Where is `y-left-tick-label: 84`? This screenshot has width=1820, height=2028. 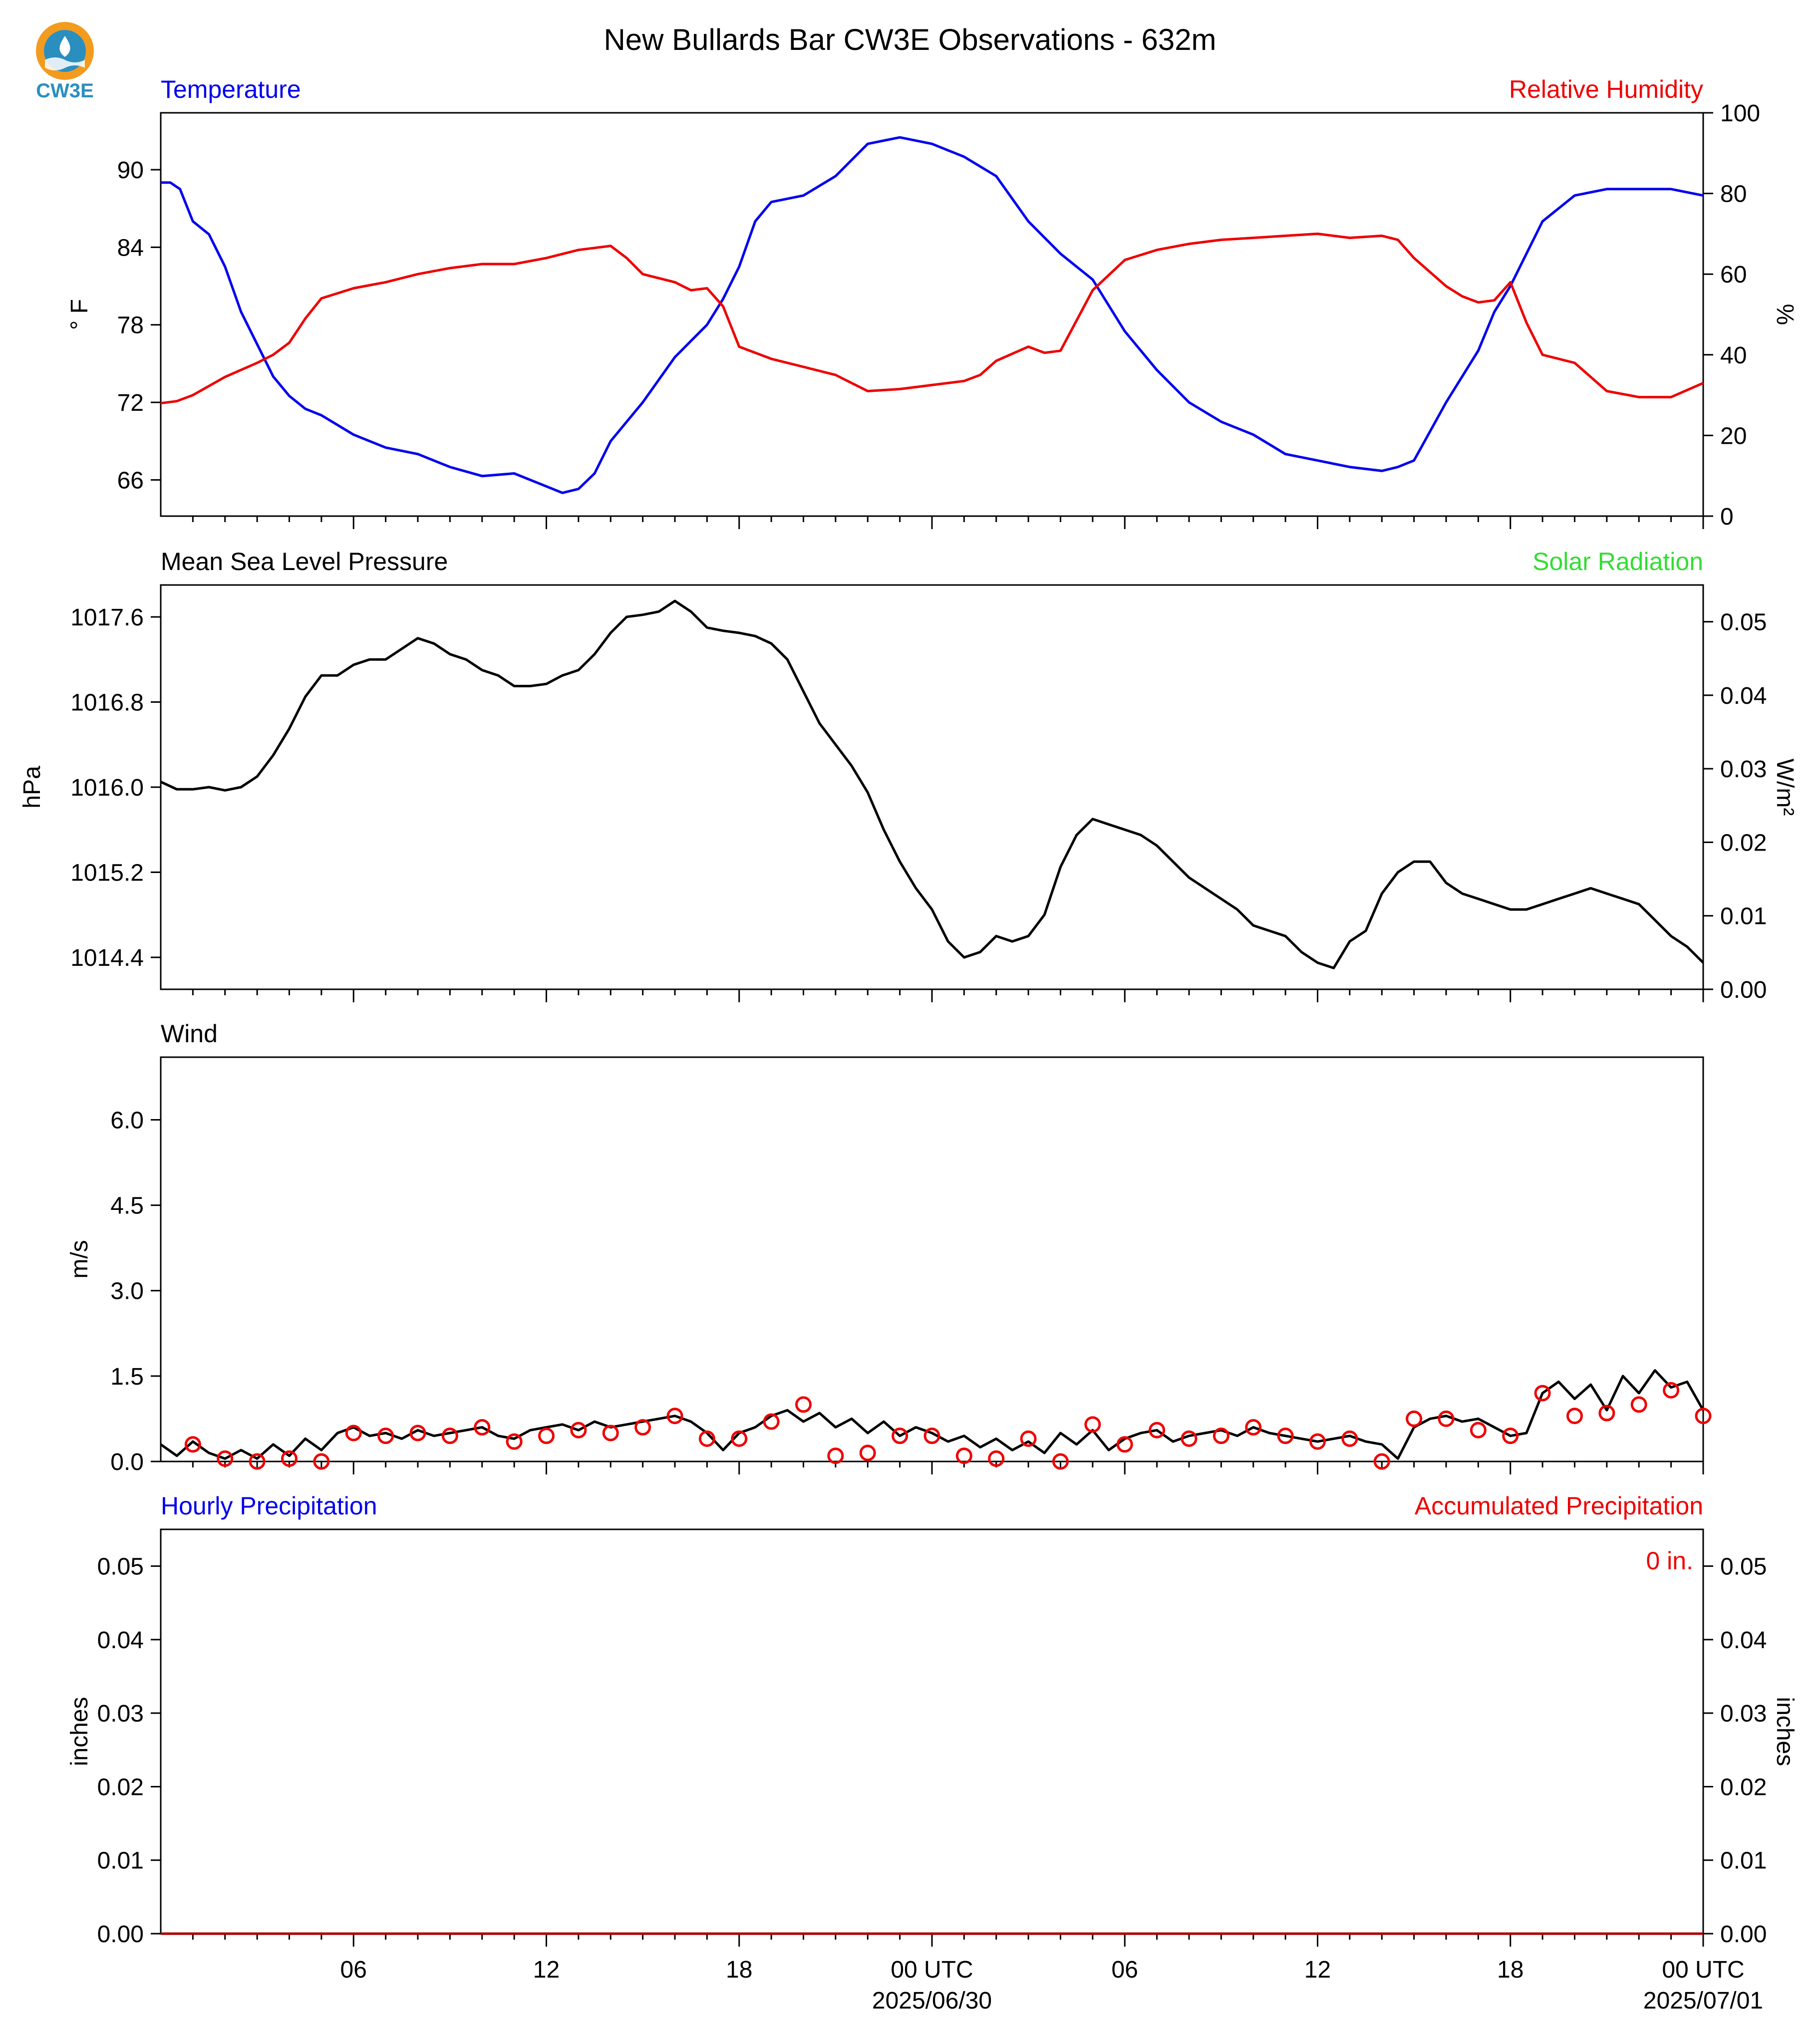 y-left-tick-label: 84 is located at coordinates (130, 248).